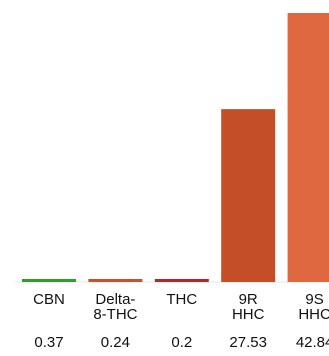 The height and width of the screenshot is (356, 329). I want to click on x-tick-label-line: Delta-, so click(115, 299).